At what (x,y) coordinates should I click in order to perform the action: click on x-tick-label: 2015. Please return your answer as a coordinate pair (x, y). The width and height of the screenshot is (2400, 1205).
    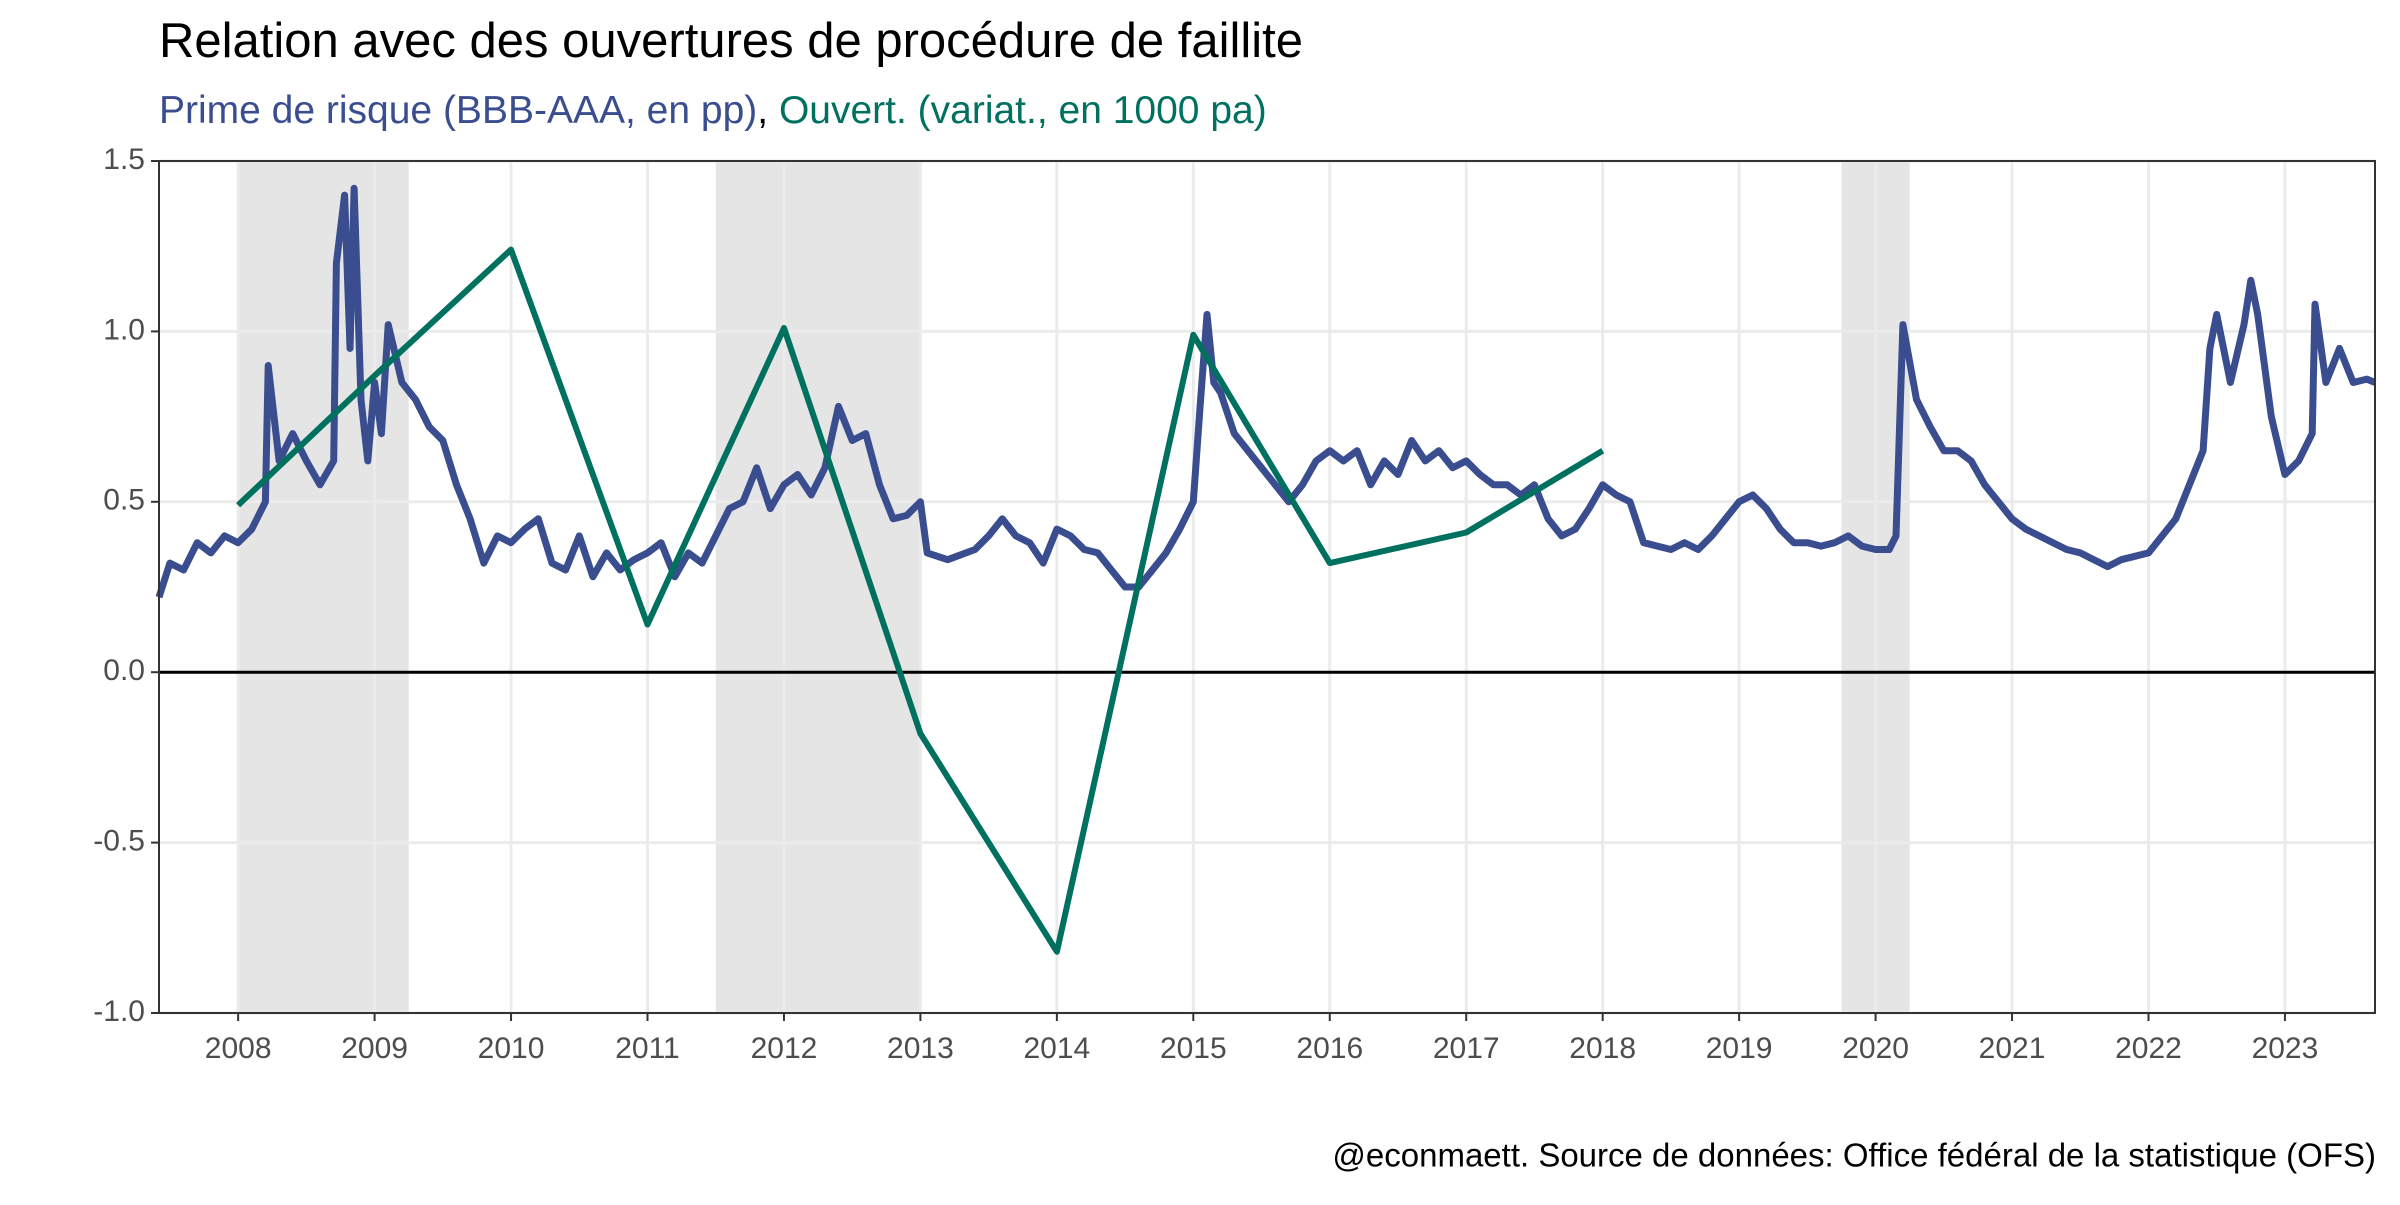
    Looking at the image, I should click on (1193, 1048).